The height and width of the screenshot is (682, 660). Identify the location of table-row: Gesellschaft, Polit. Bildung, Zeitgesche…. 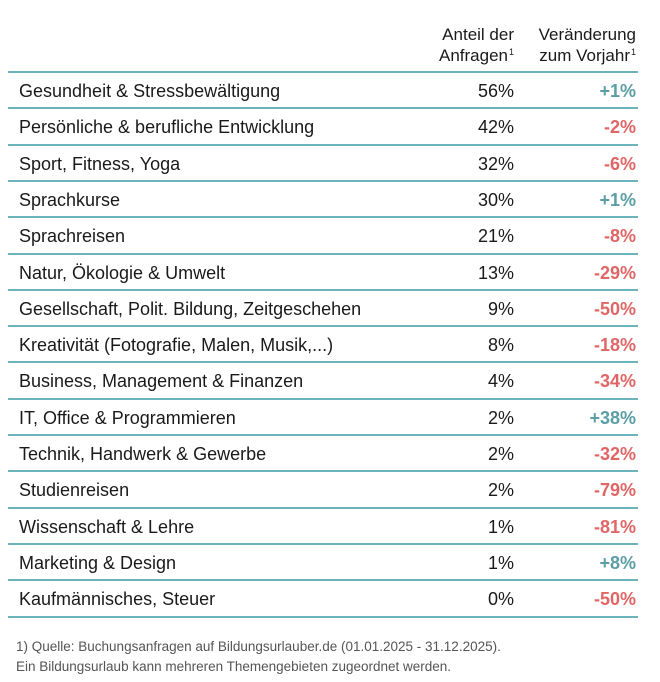
(323, 308).